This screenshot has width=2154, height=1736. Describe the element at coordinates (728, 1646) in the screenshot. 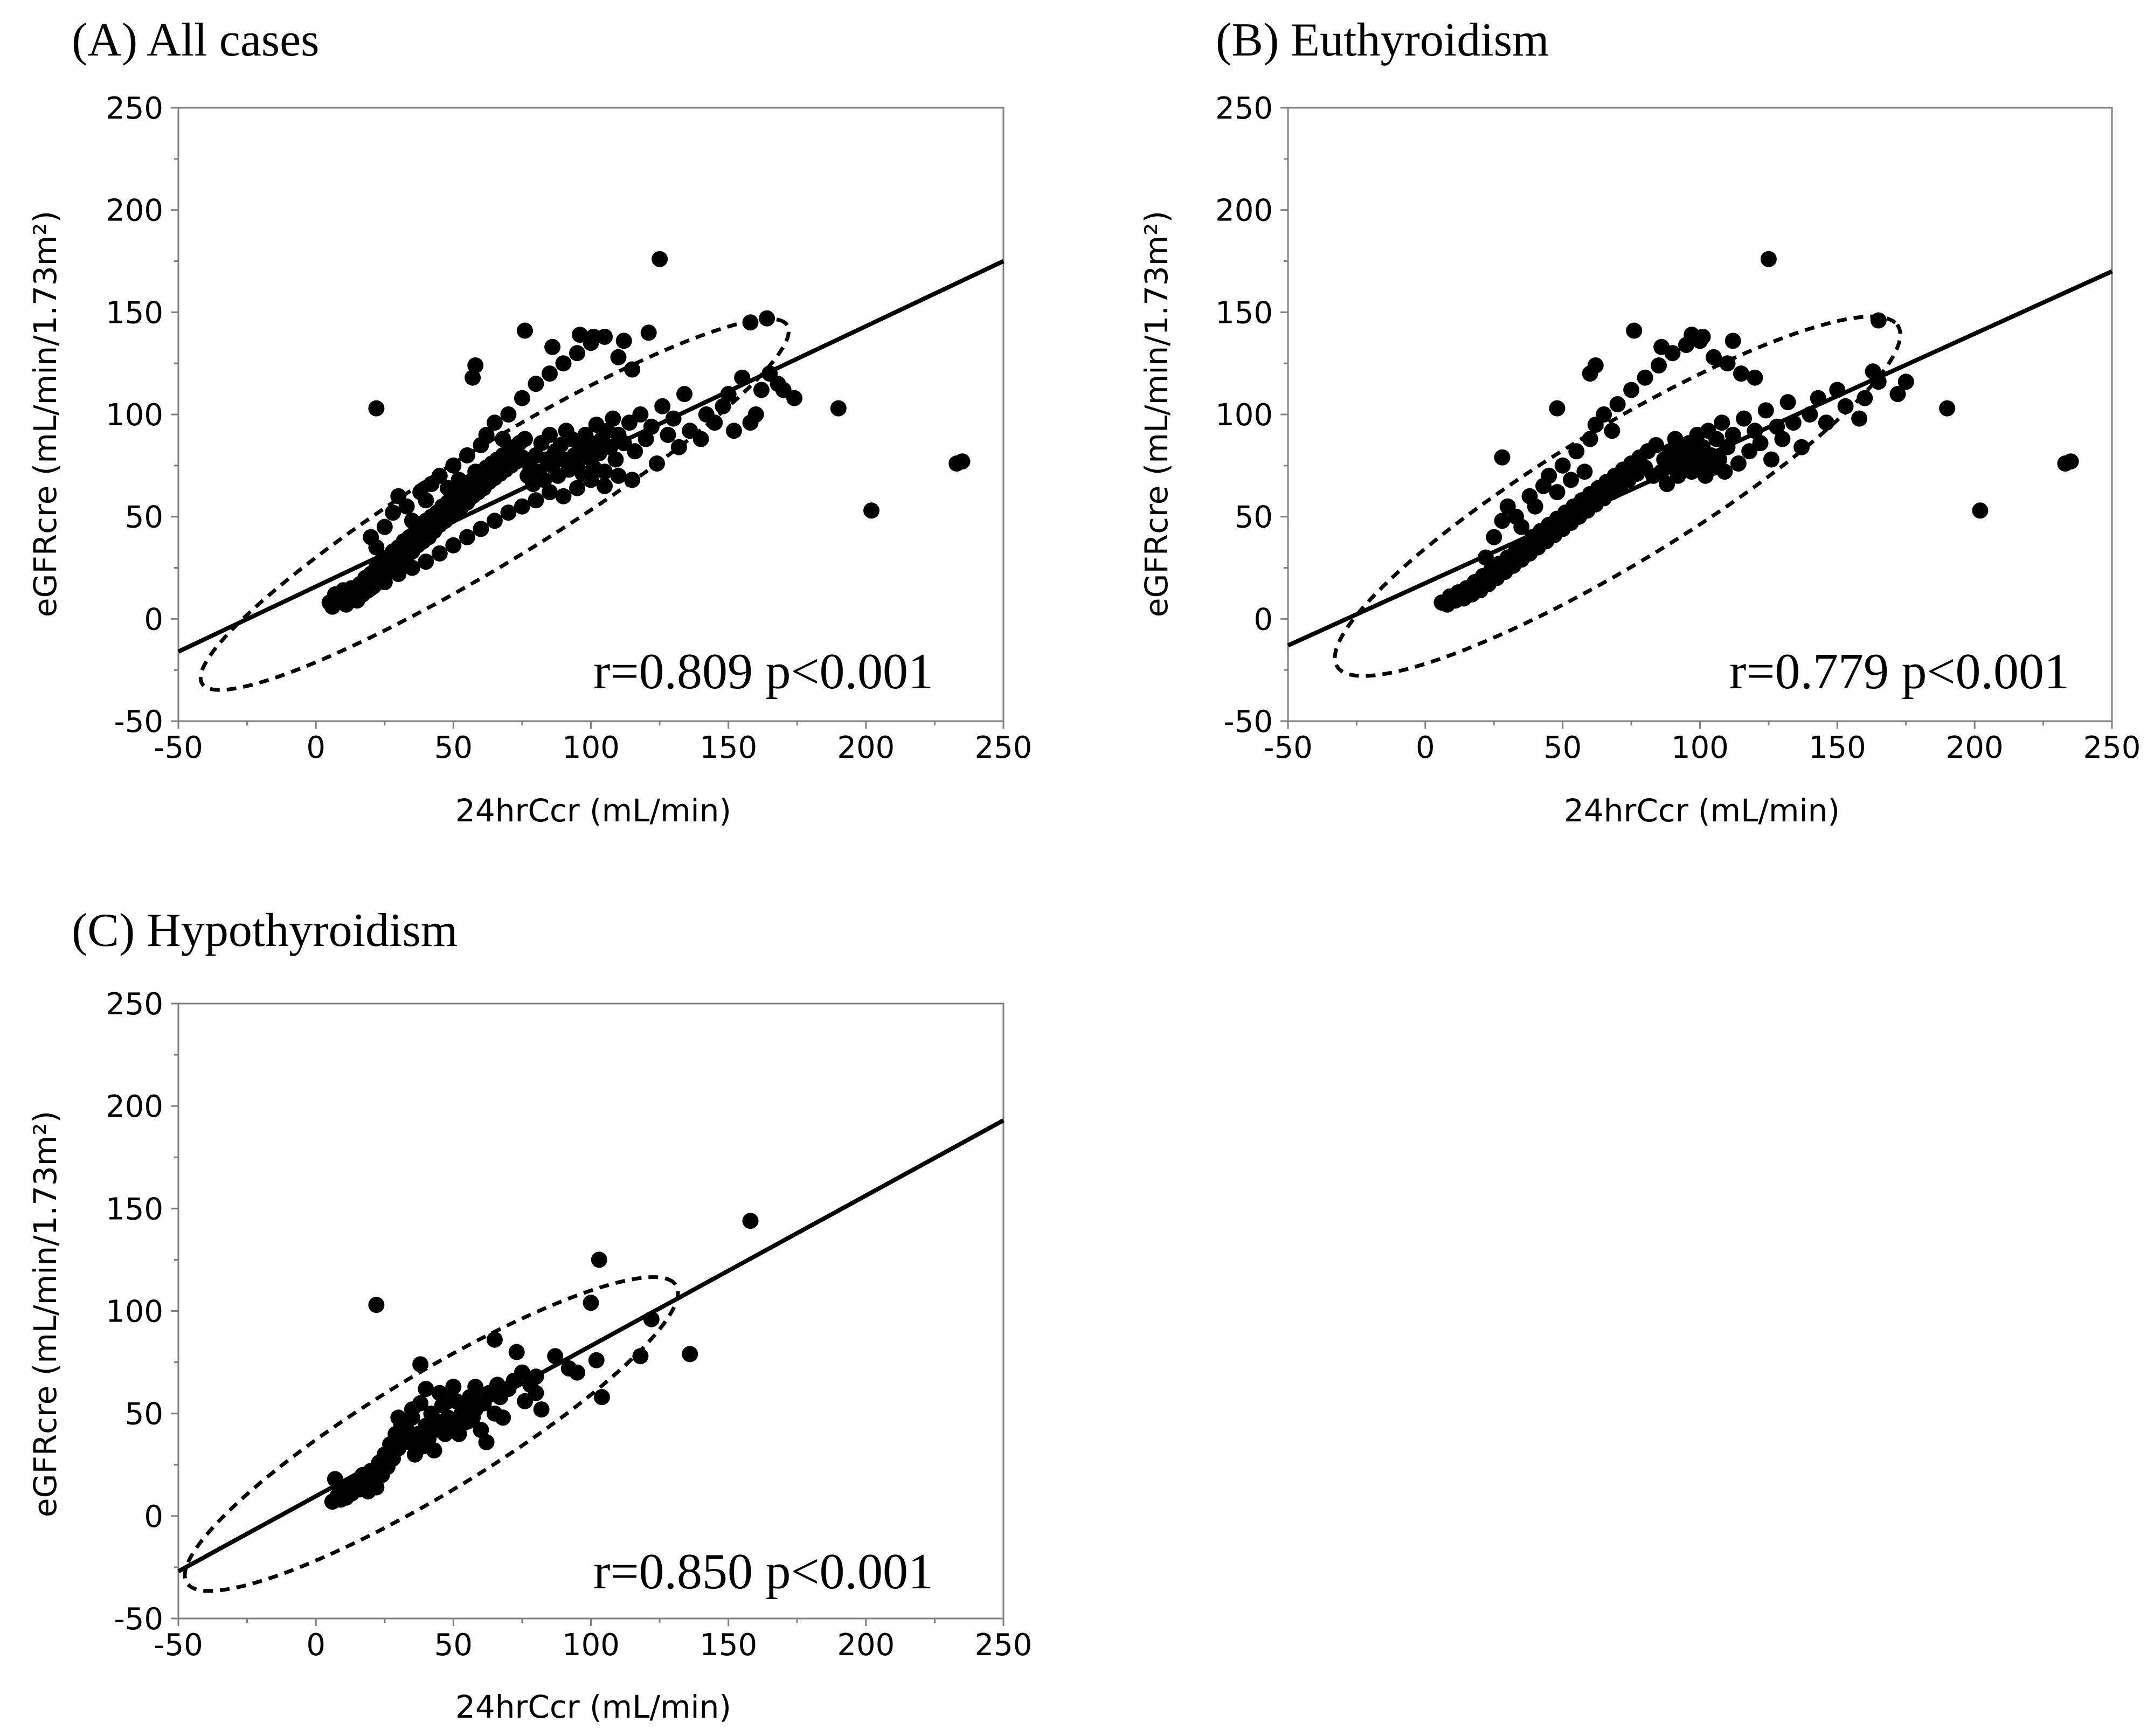

I see `panel-c-x-tick-label: 150` at that location.